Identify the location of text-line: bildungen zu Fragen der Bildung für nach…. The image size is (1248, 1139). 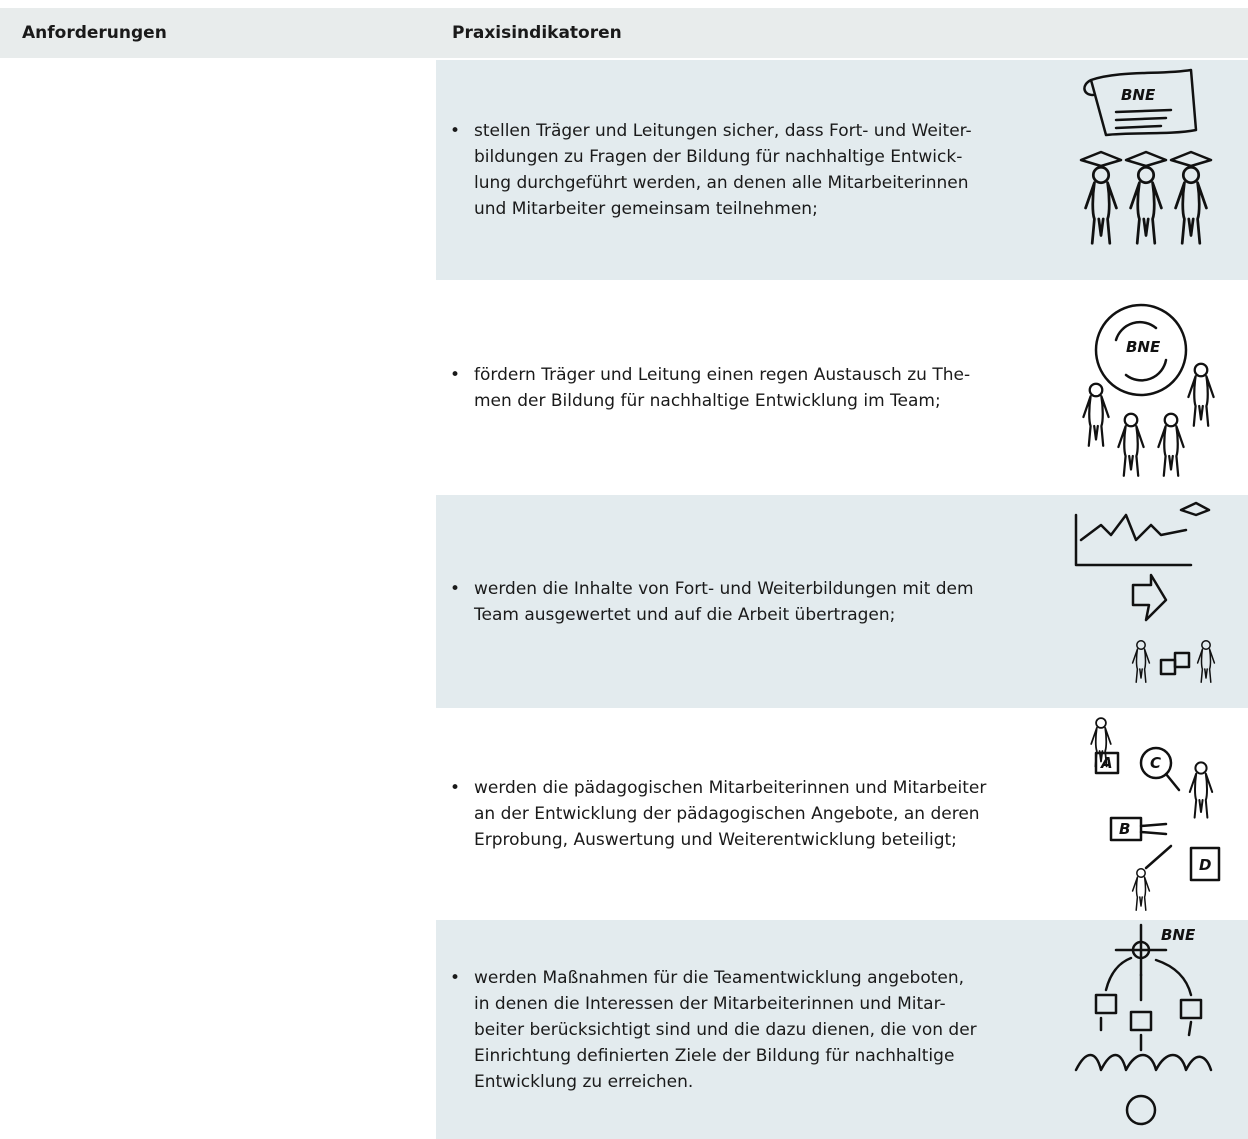
(718, 157).